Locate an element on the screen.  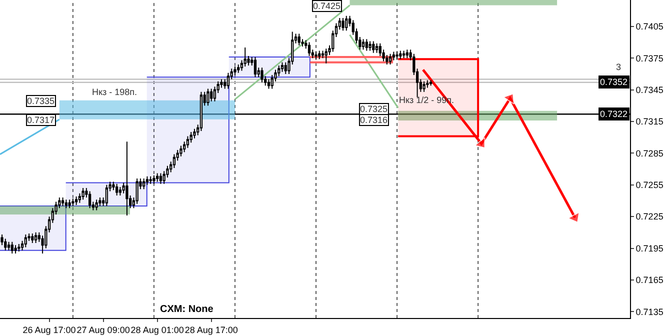
x-tick-label: 28 Aug 17:00 is located at coordinates (211, 329).